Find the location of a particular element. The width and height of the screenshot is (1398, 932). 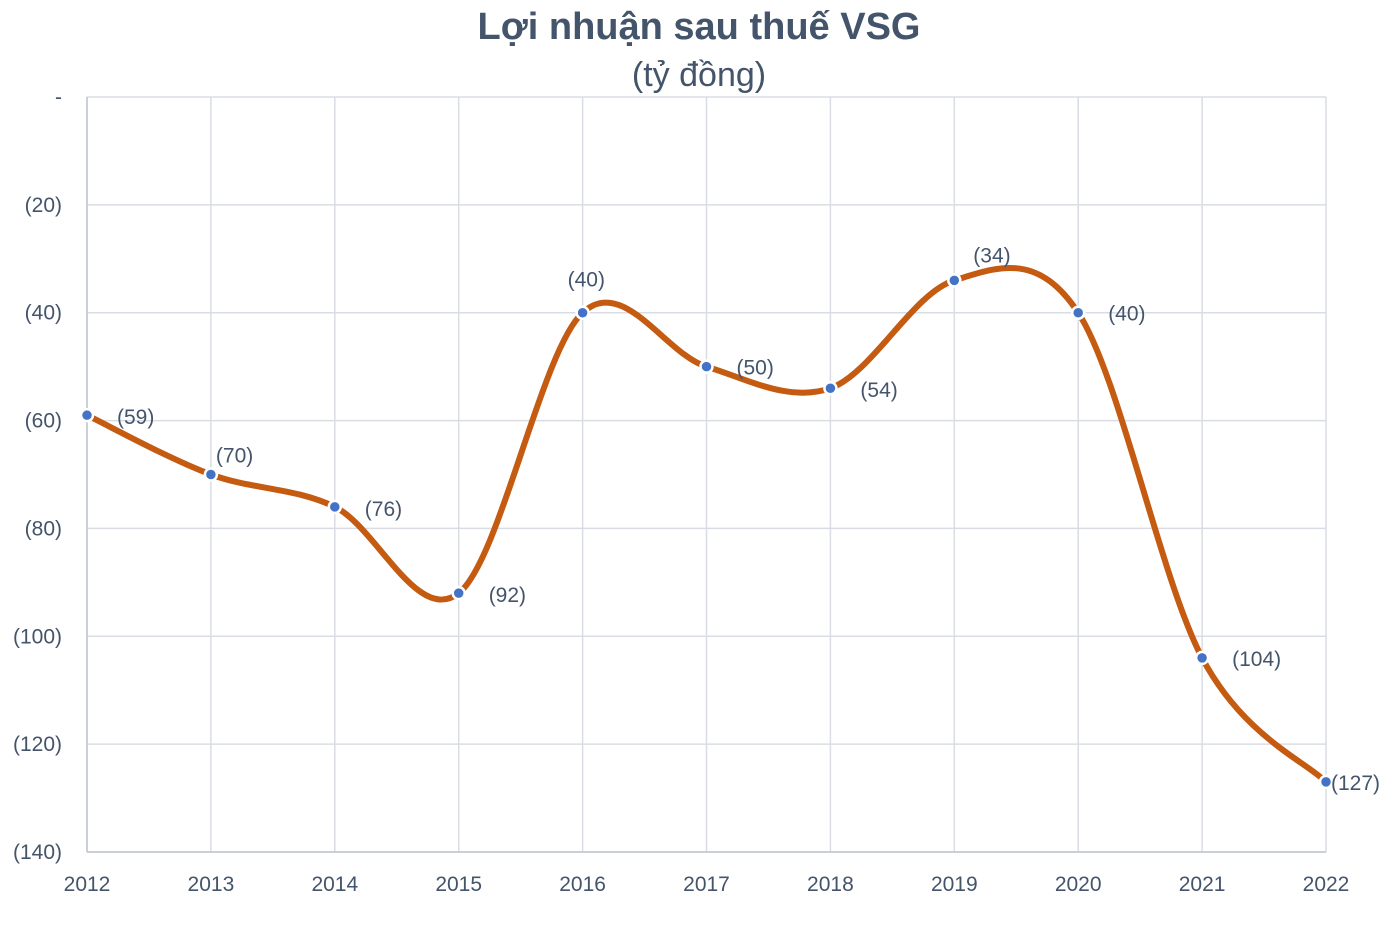

x-tick-label: 2018 is located at coordinates (830, 884).